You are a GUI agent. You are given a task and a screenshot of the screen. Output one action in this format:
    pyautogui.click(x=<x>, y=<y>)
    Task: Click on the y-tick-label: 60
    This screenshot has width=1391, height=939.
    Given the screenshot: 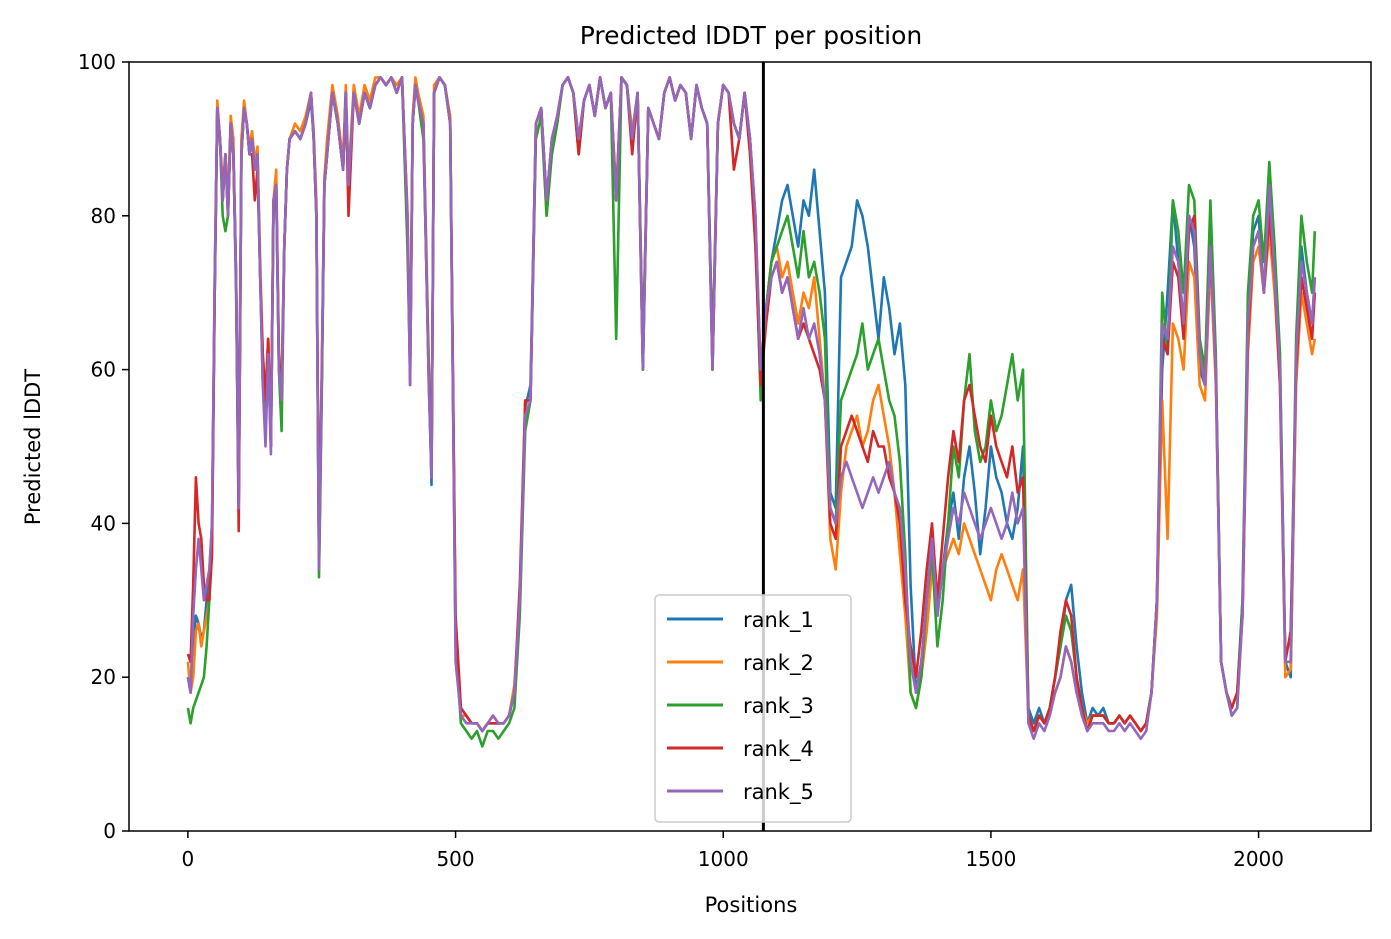 What is the action you would take?
    pyautogui.click(x=103, y=370)
    